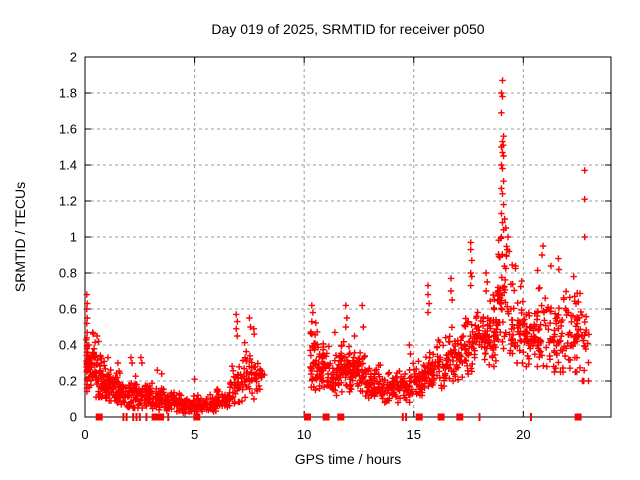 The height and width of the screenshot is (480, 640). I want to click on x-axis-label: GPS time / hours, so click(348, 459).